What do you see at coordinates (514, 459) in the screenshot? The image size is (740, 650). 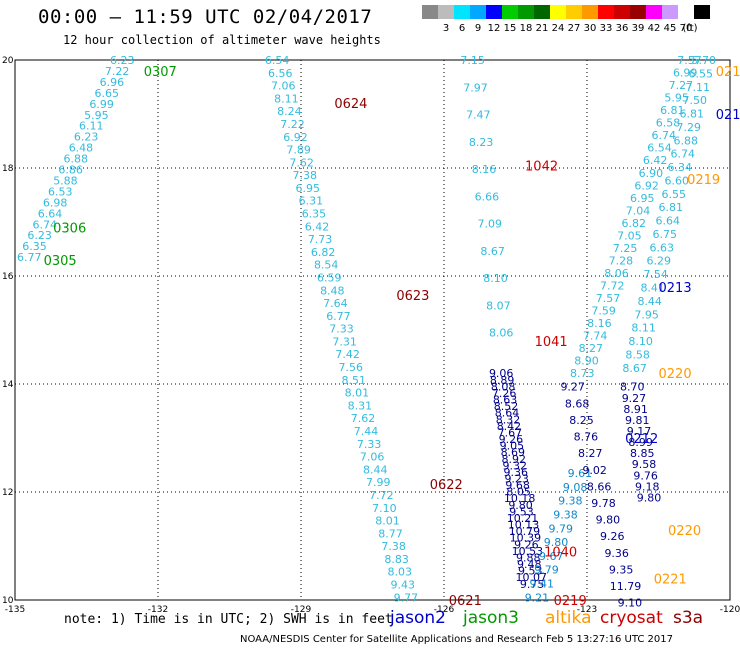 I see `wave-height-value: 8.92` at bounding box center [514, 459].